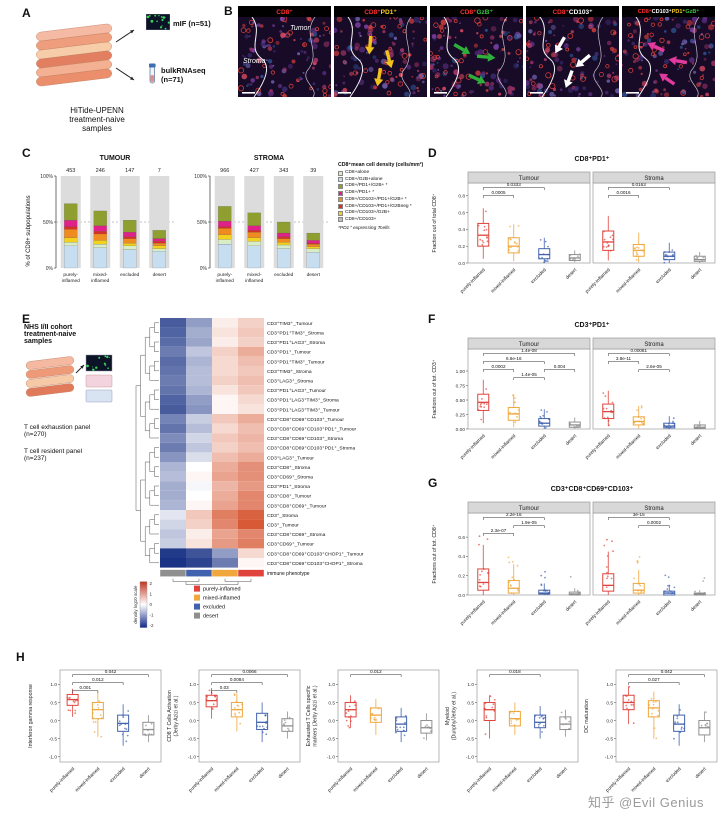  I want to click on svg-text: 427, so click(254, 171).